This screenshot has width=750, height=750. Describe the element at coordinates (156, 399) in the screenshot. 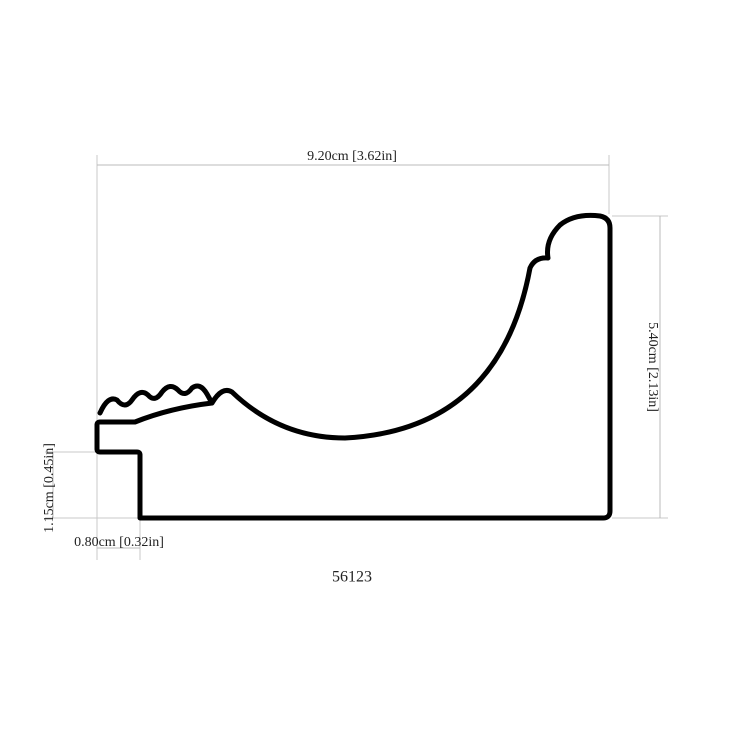

I see `profile-ridge` at that location.